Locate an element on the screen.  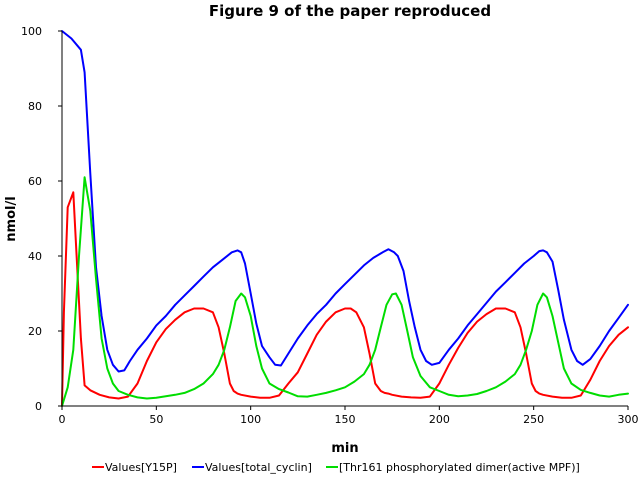
y-tick-label: 20 is located at coordinates (35, 331).